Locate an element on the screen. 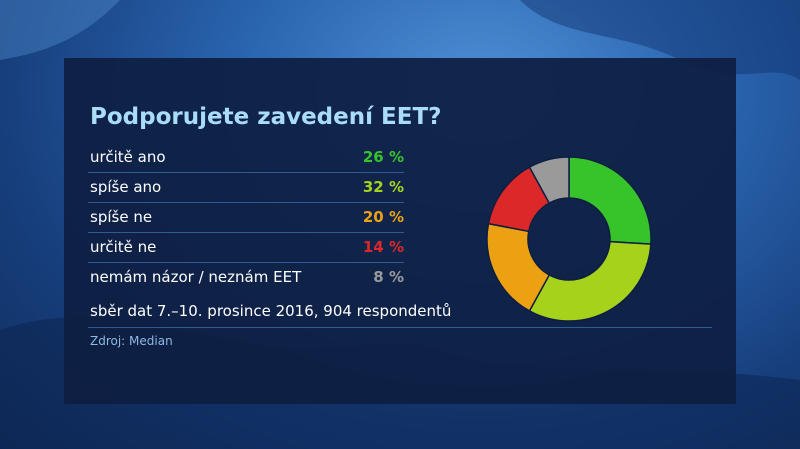 This screenshot has height=449, width=800. result-value: 26 % is located at coordinates (383, 157).